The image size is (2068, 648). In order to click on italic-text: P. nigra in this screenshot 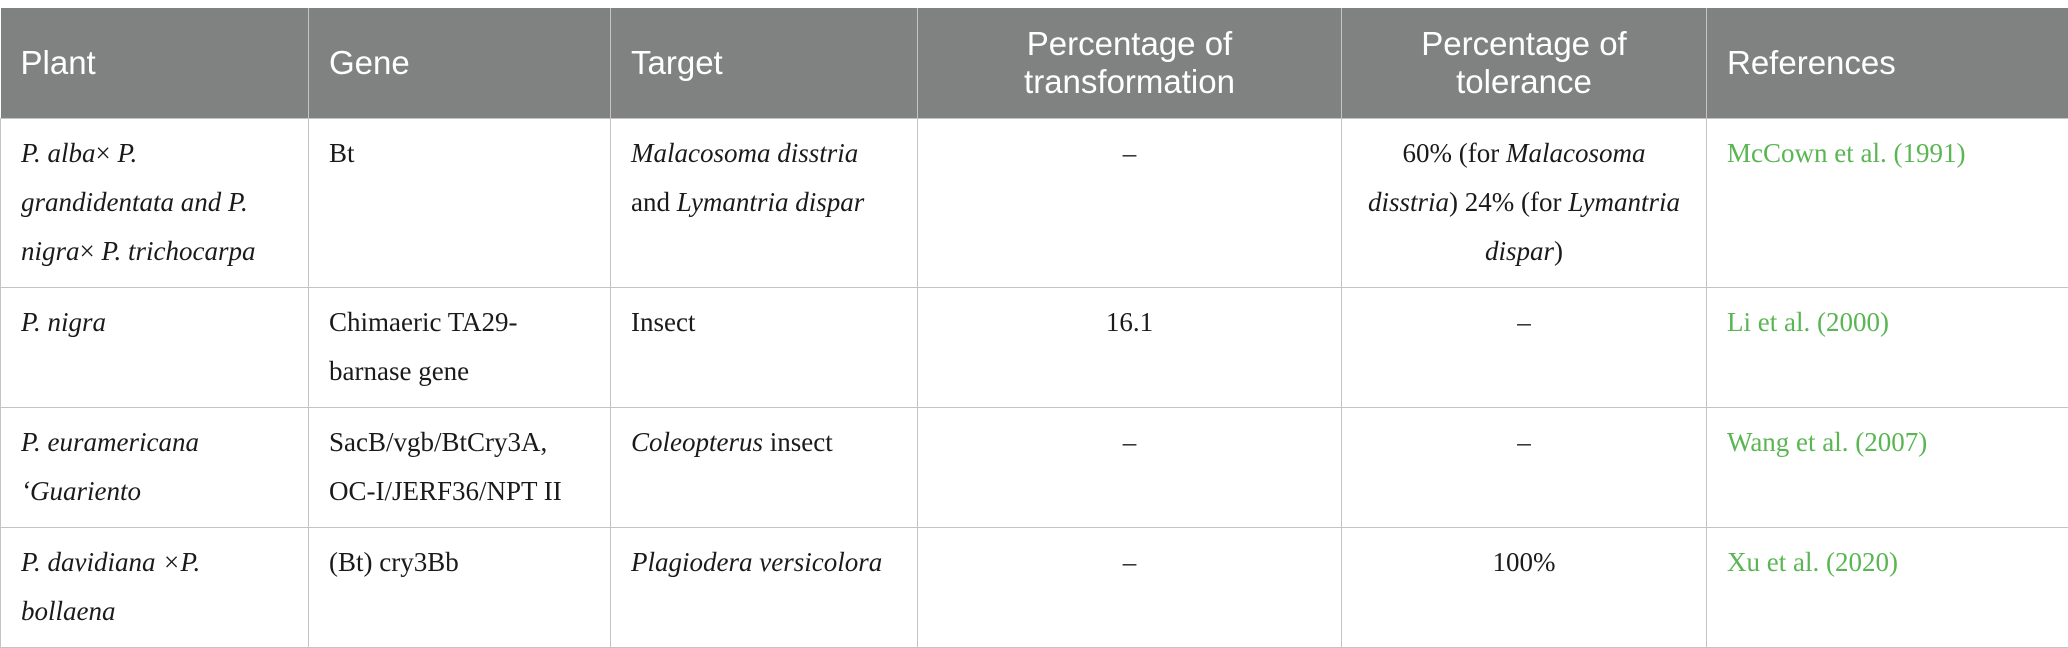, I will do `click(63, 322)`.